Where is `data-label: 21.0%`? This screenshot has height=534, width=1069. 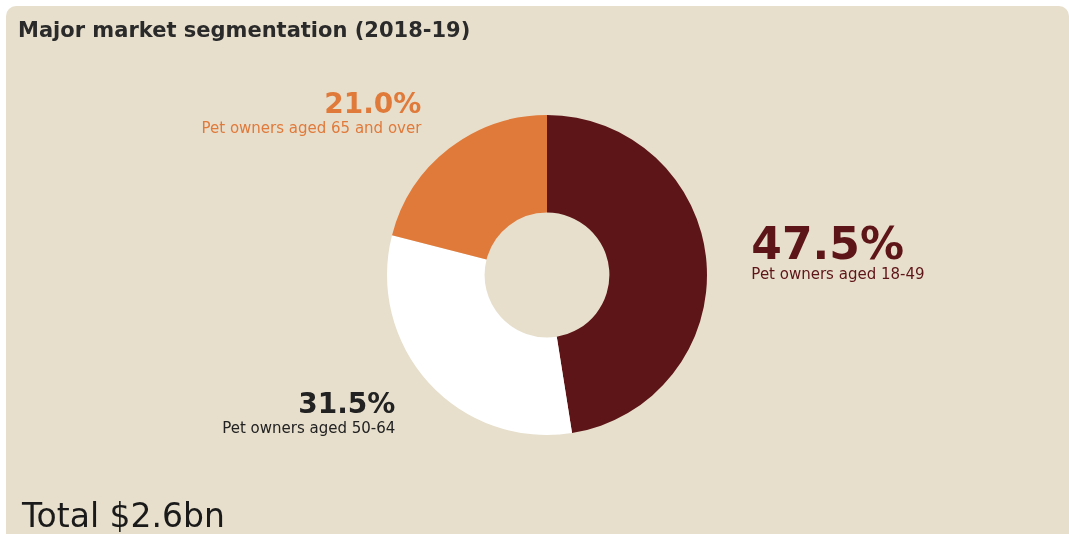 data-label: 21.0% is located at coordinates (373, 104).